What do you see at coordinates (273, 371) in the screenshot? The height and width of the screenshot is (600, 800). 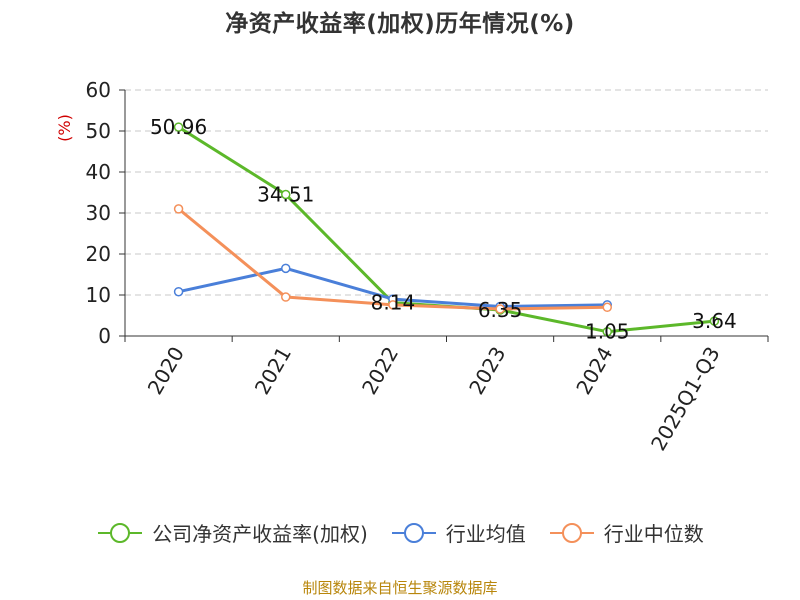 I see `x-tick-label-2021: 2021` at bounding box center [273, 371].